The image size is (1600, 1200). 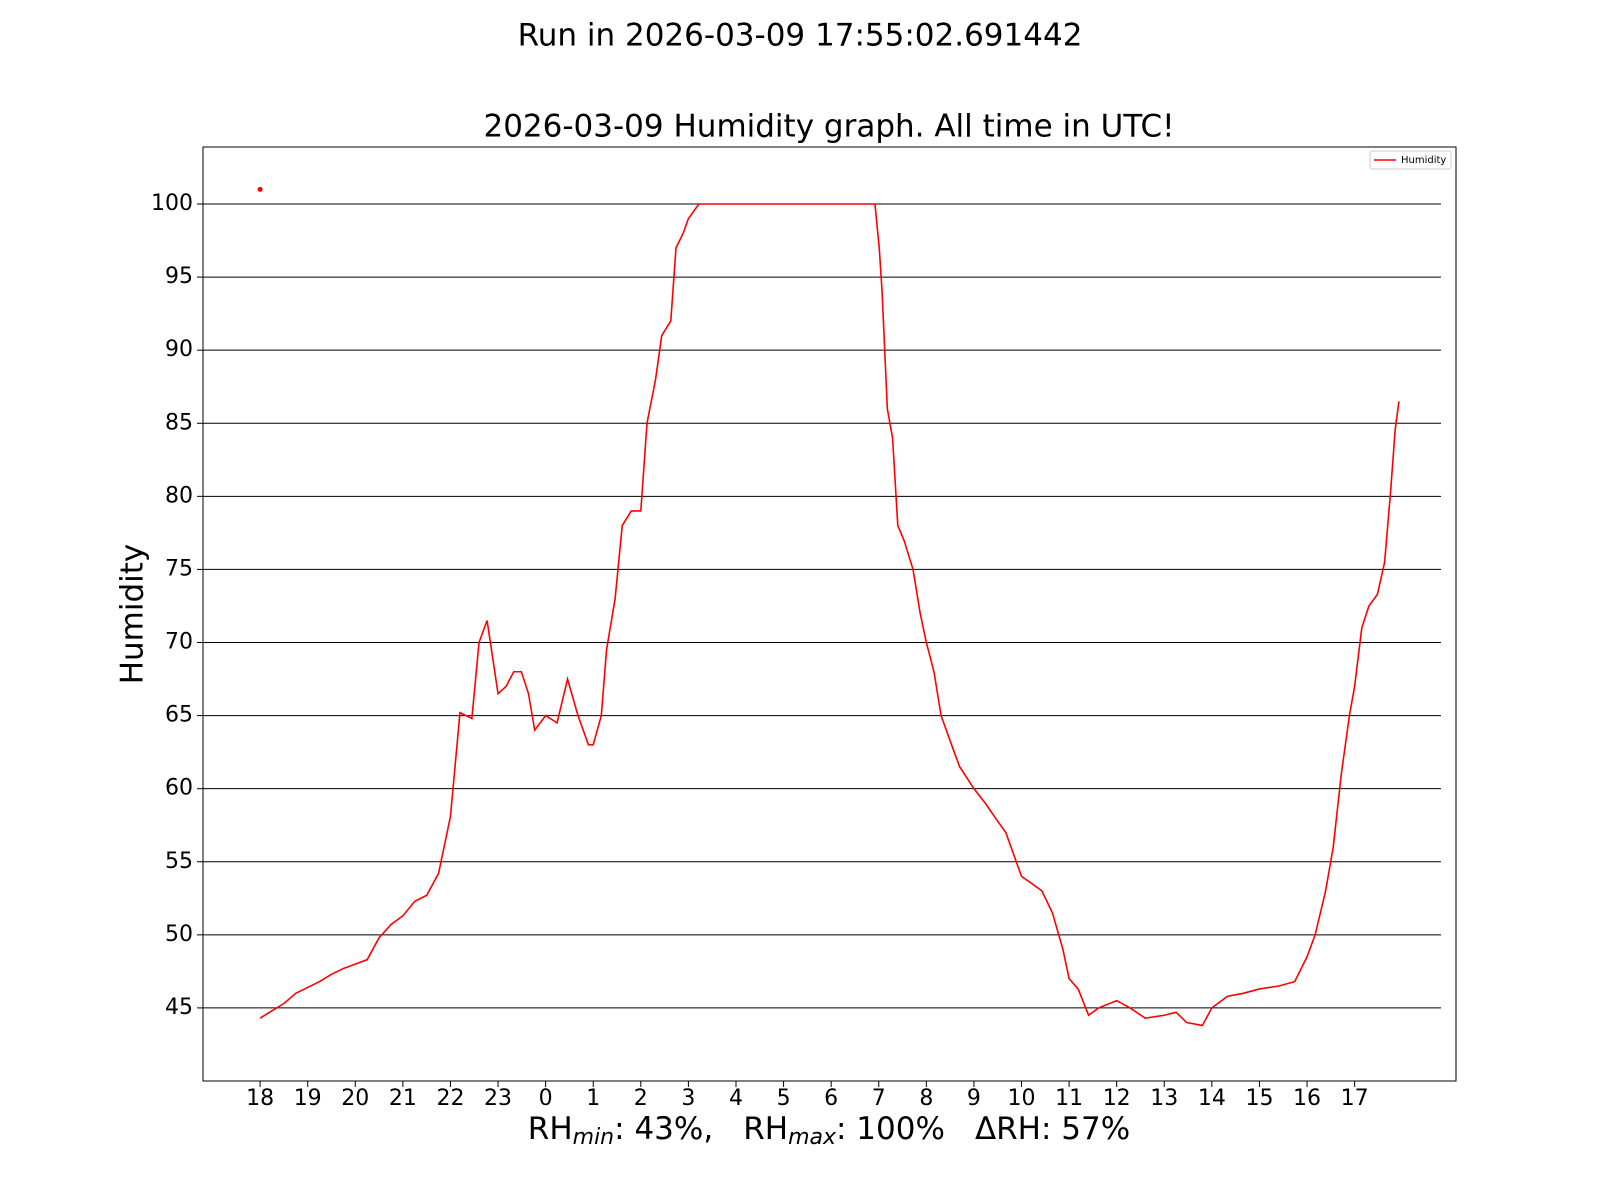 I want to click on x-tick-label: 7, so click(x=879, y=1098).